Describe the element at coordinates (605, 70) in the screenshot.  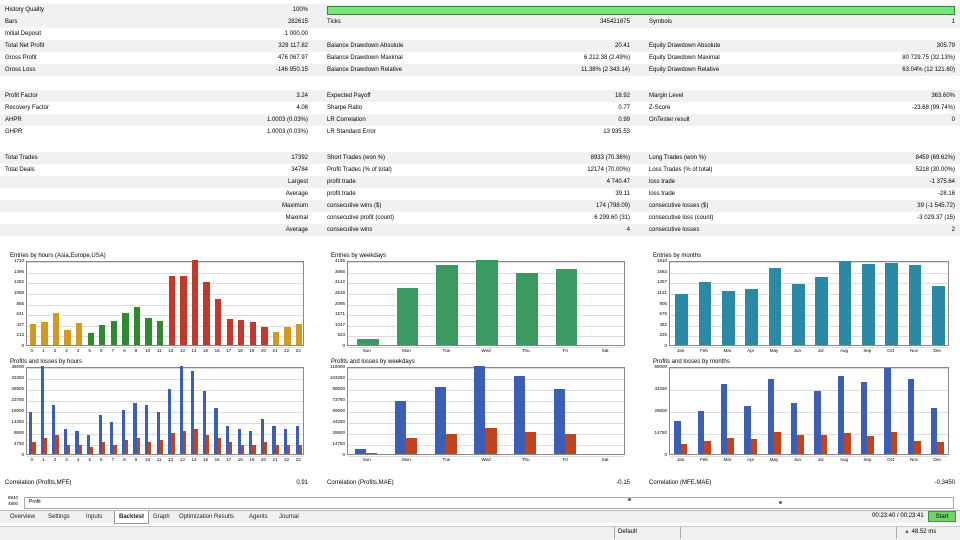
I see `stat-value: 11.38% (2 343.14)` at that location.